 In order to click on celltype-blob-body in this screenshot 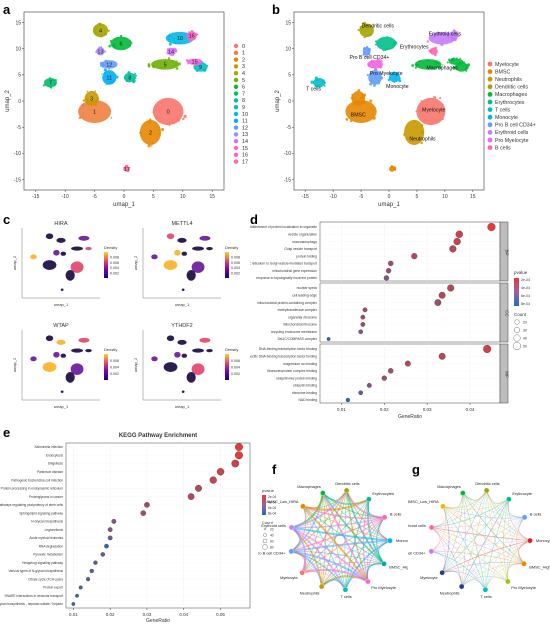, I will do `click(386, 43)`.